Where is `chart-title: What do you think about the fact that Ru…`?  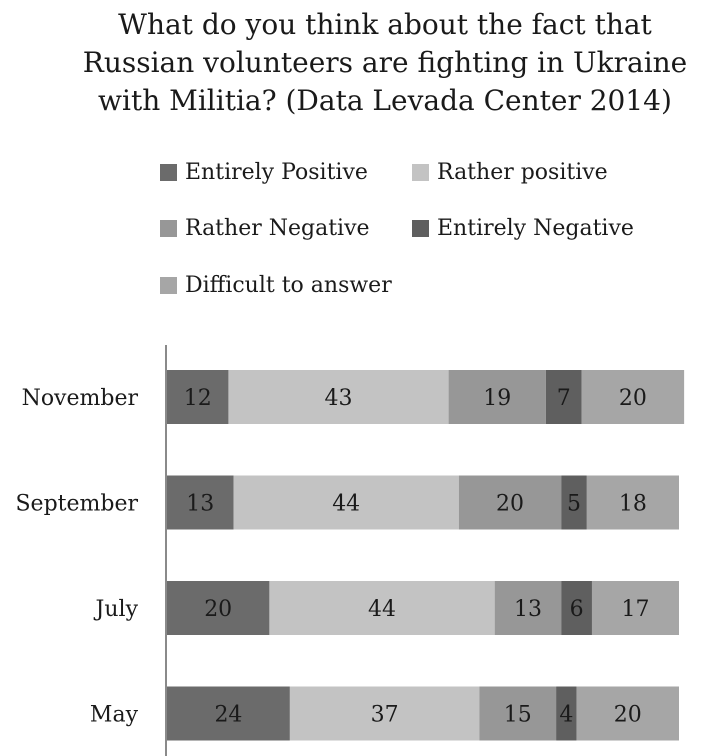 chart-title: What do you think about the fact that Ru… is located at coordinates (382, 63).